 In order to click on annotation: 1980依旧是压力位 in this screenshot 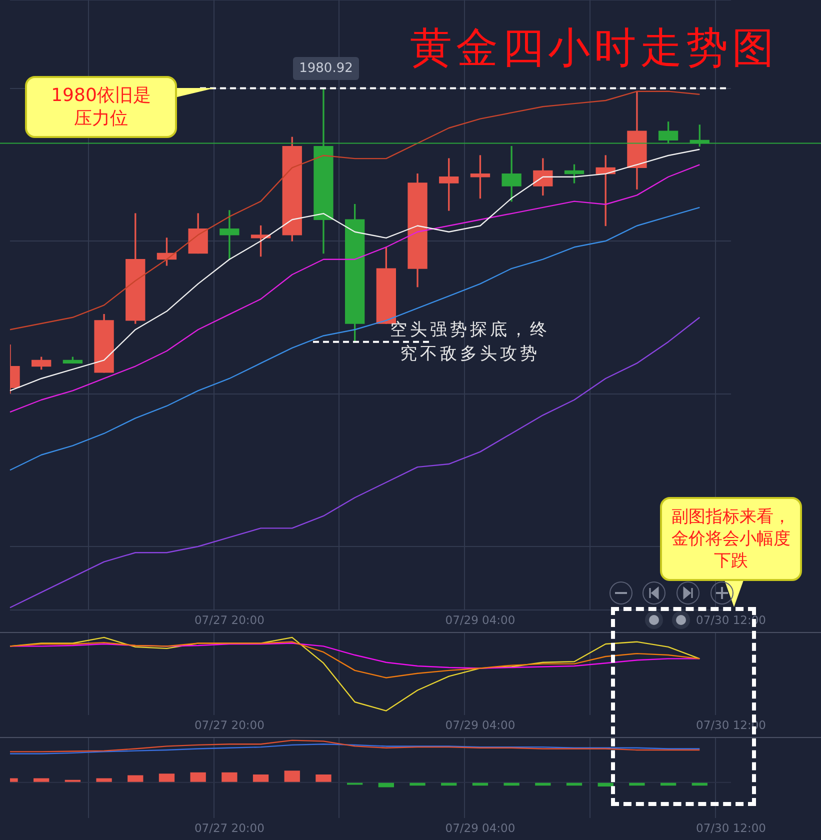, I will do `click(101, 107)`.